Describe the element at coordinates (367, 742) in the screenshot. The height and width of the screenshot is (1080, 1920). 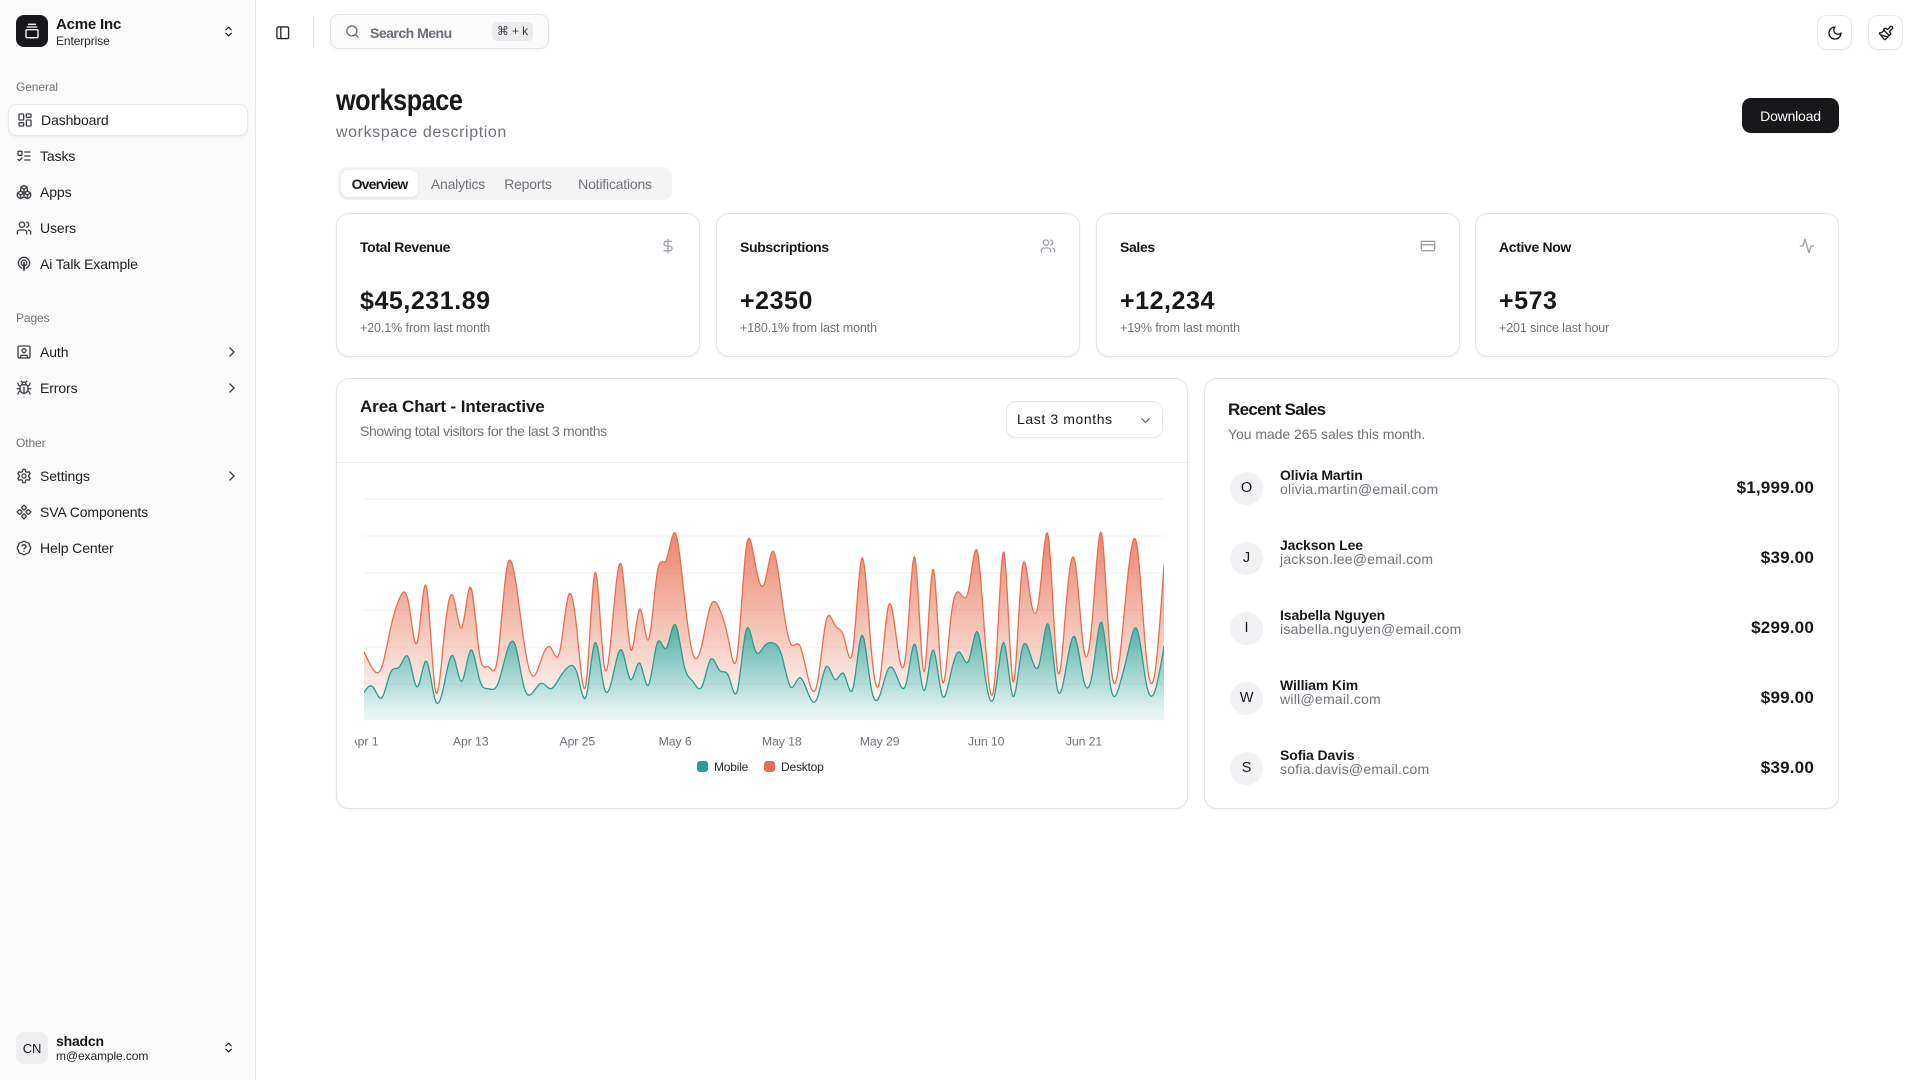
I see `svg-text: Apr 1` at that location.